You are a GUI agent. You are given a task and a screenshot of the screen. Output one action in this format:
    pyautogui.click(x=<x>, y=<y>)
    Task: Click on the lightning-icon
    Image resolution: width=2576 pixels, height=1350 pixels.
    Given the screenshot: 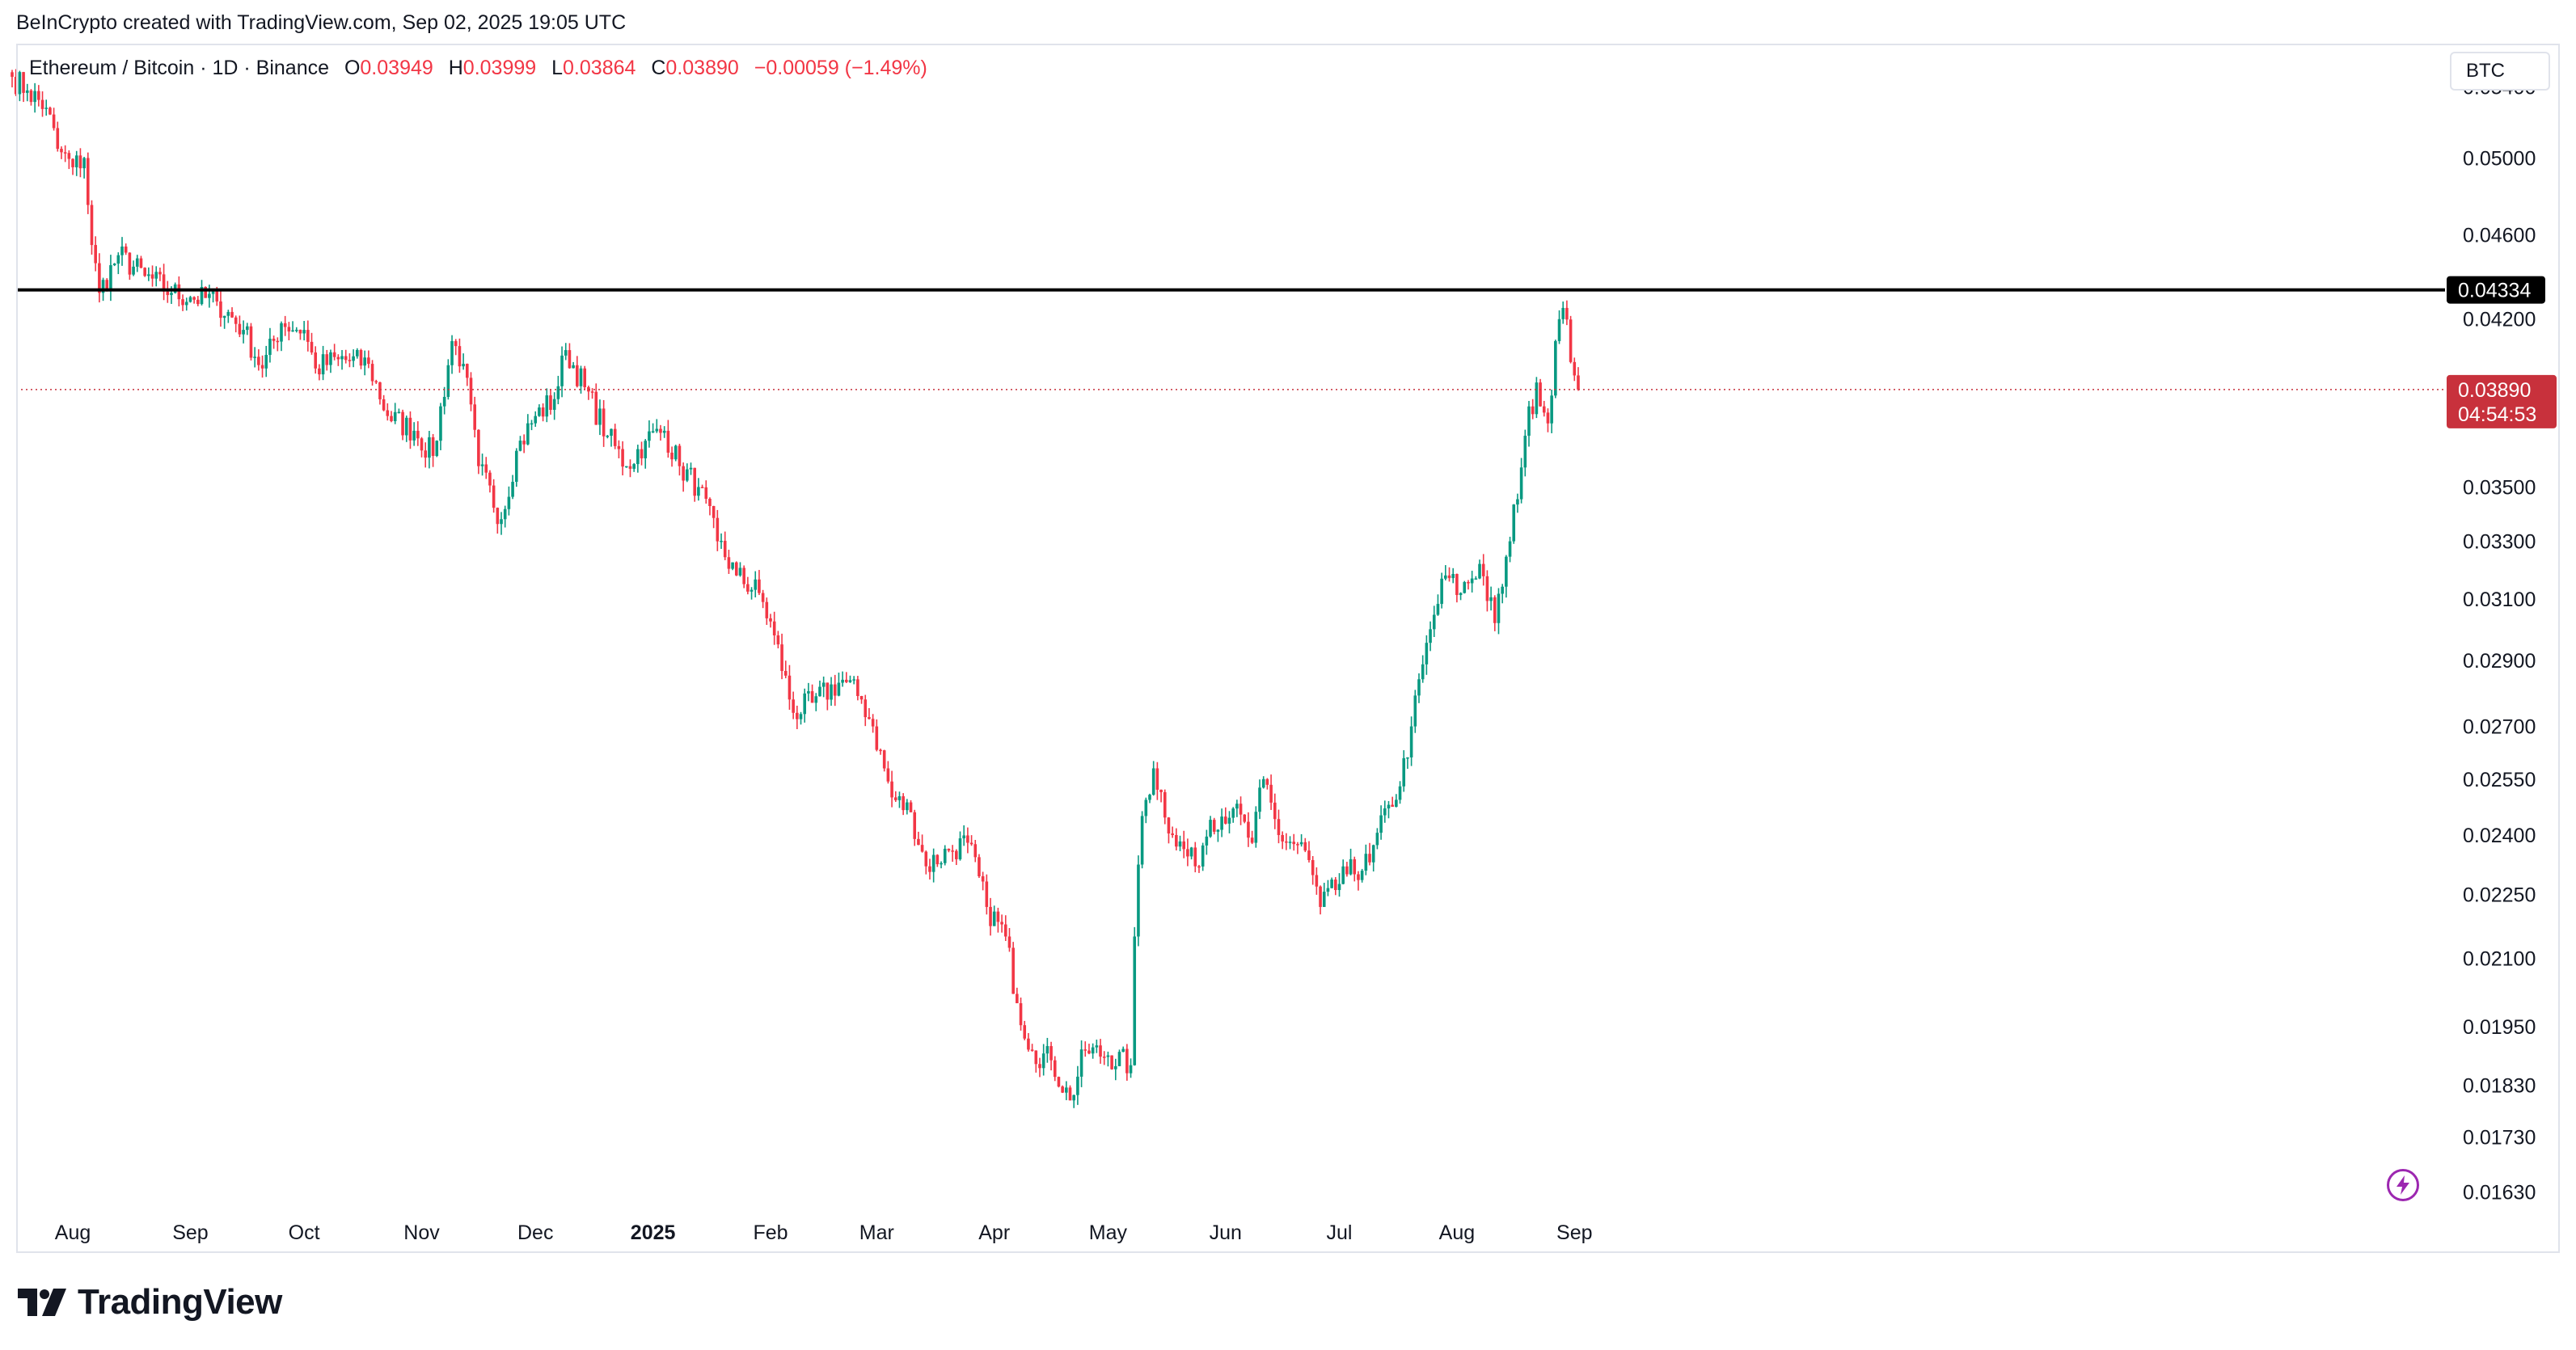 What is the action you would take?
    pyautogui.click(x=2403, y=1185)
    